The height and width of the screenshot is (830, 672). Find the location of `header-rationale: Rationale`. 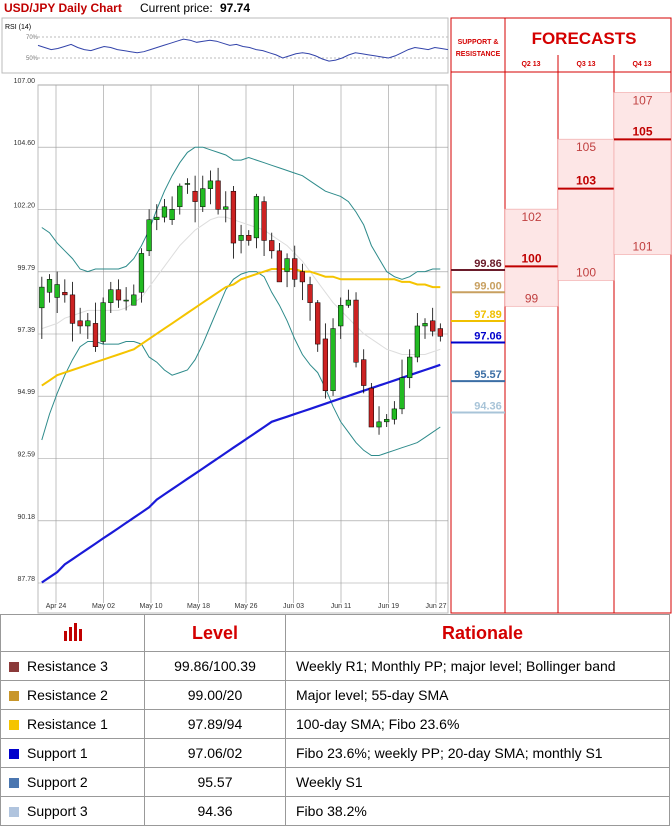

header-rationale: Rationale is located at coordinates (477, 633).